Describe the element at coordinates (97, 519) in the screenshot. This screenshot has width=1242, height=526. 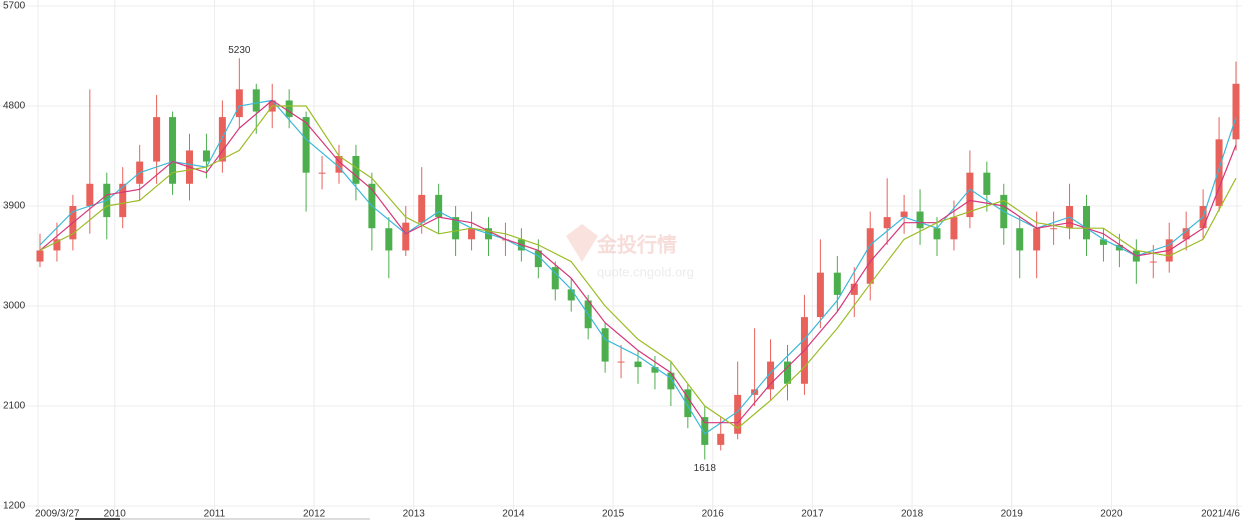
I see `scroll-thumb` at that location.